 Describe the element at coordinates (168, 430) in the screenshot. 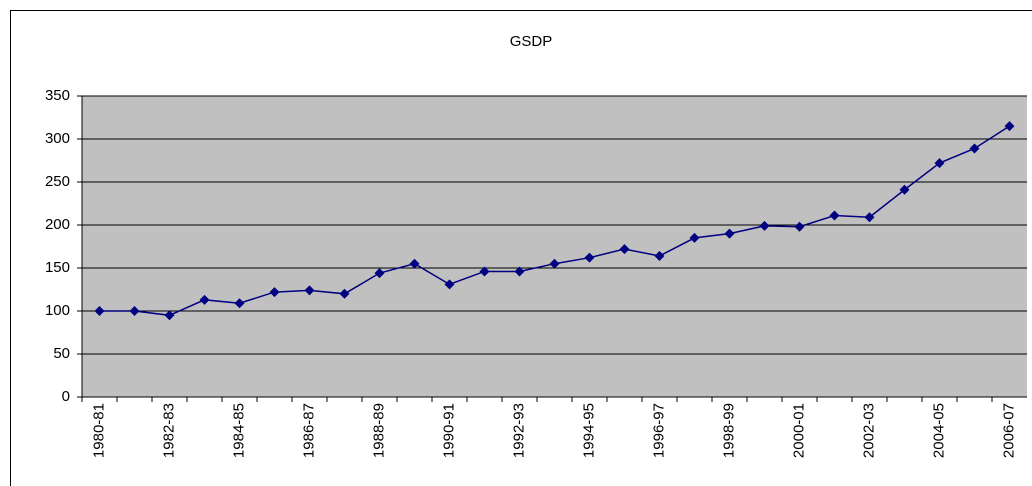

I see `x-tick-label: 1982-83` at that location.